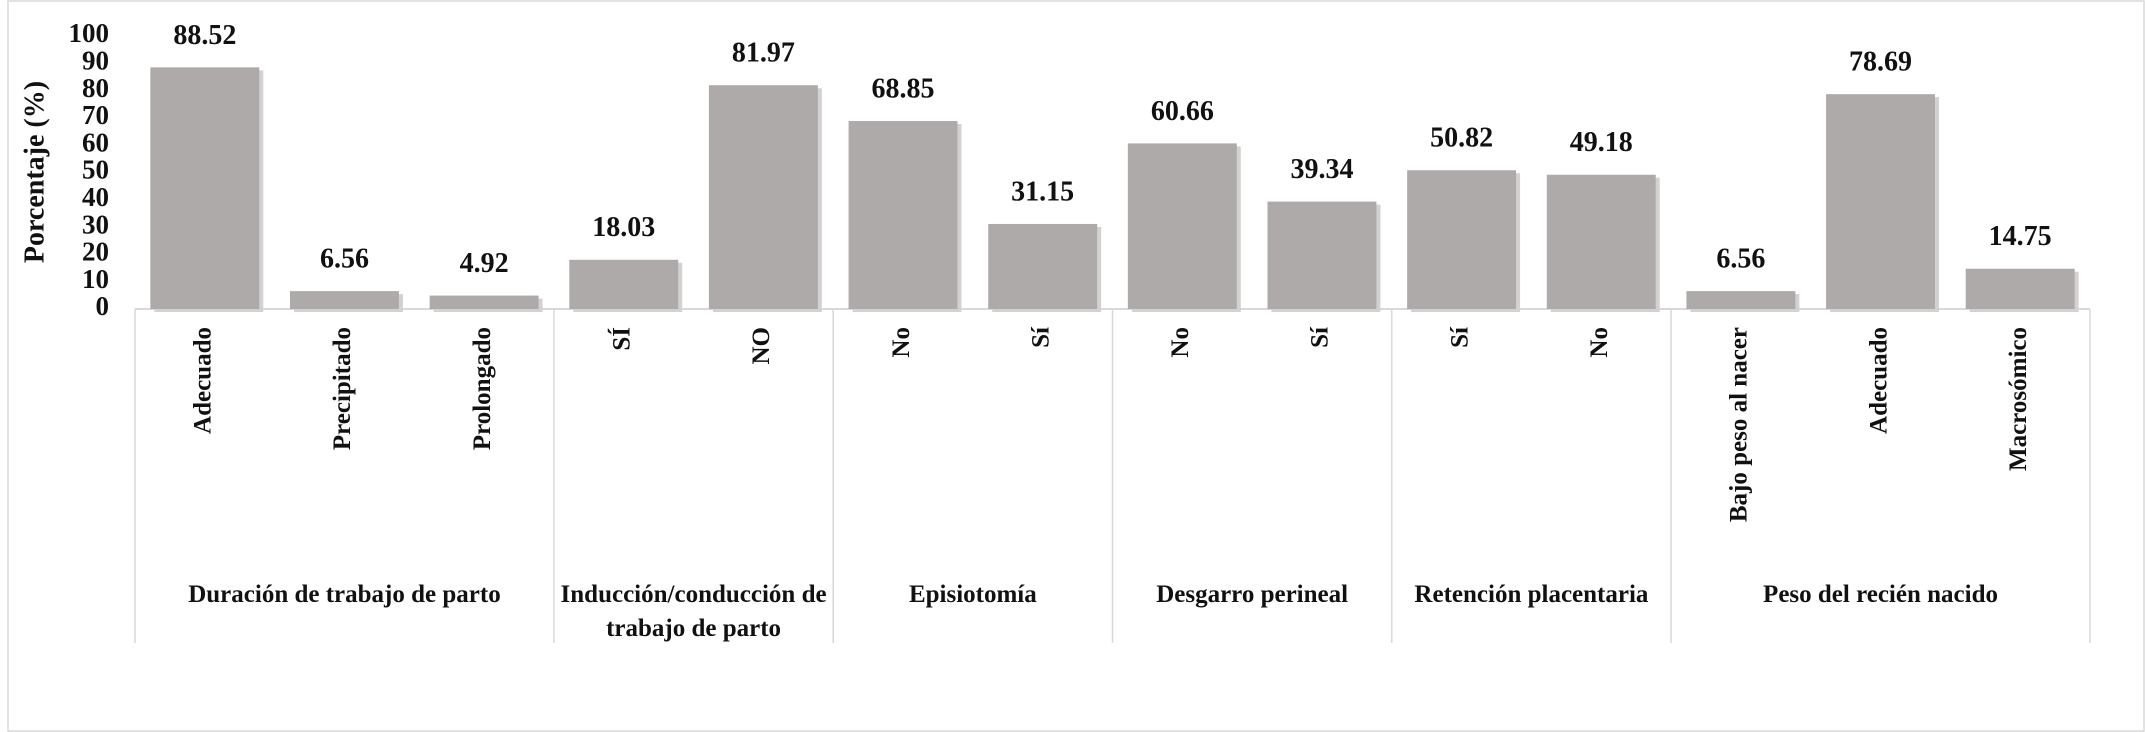  Describe the element at coordinates (95, 88) in the screenshot. I see `y-tick-label: 80` at that location.